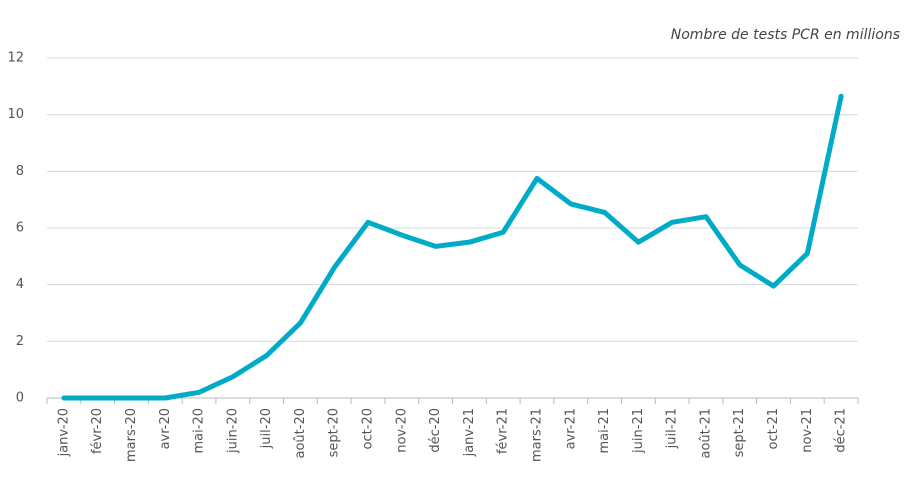 This screenshot has width=909, height=477. Describe the element at coordinates (20, 398) in the screenshot. I see `y-tick-label: 0` at that location.